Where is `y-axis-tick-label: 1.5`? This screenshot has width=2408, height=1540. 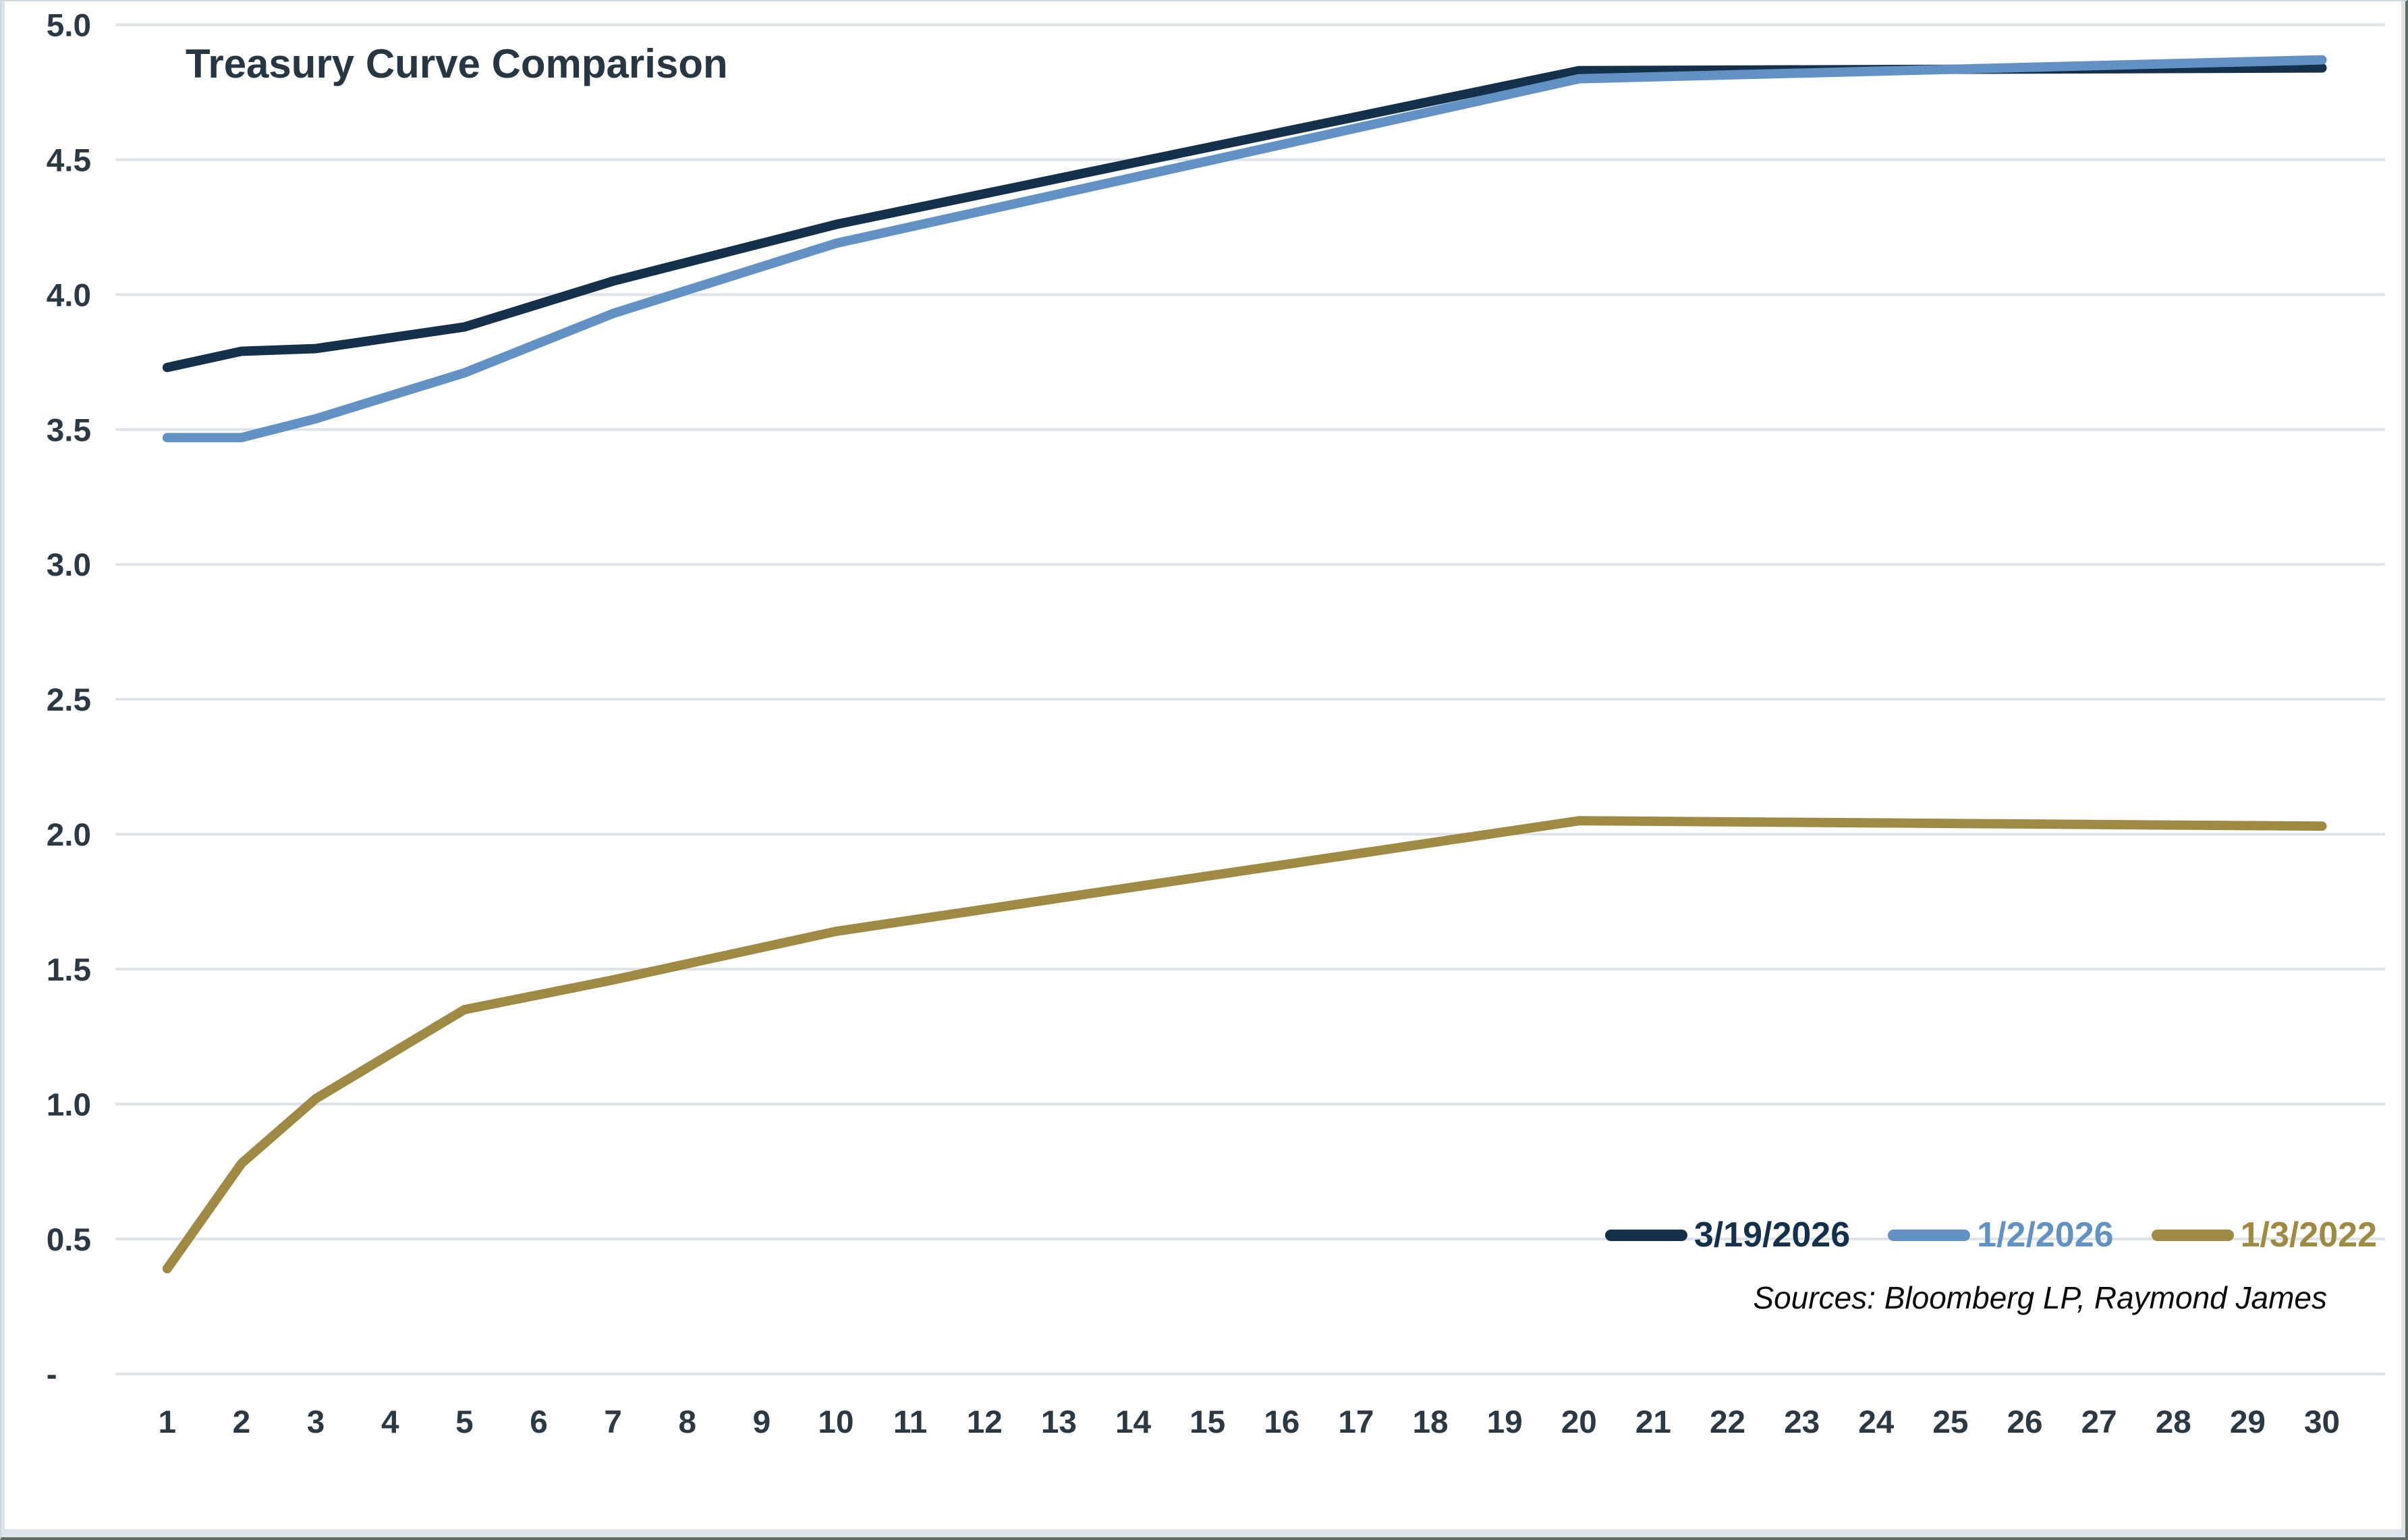
y-axis-tick-label: 1.5 is located at coordinates (69, 970).